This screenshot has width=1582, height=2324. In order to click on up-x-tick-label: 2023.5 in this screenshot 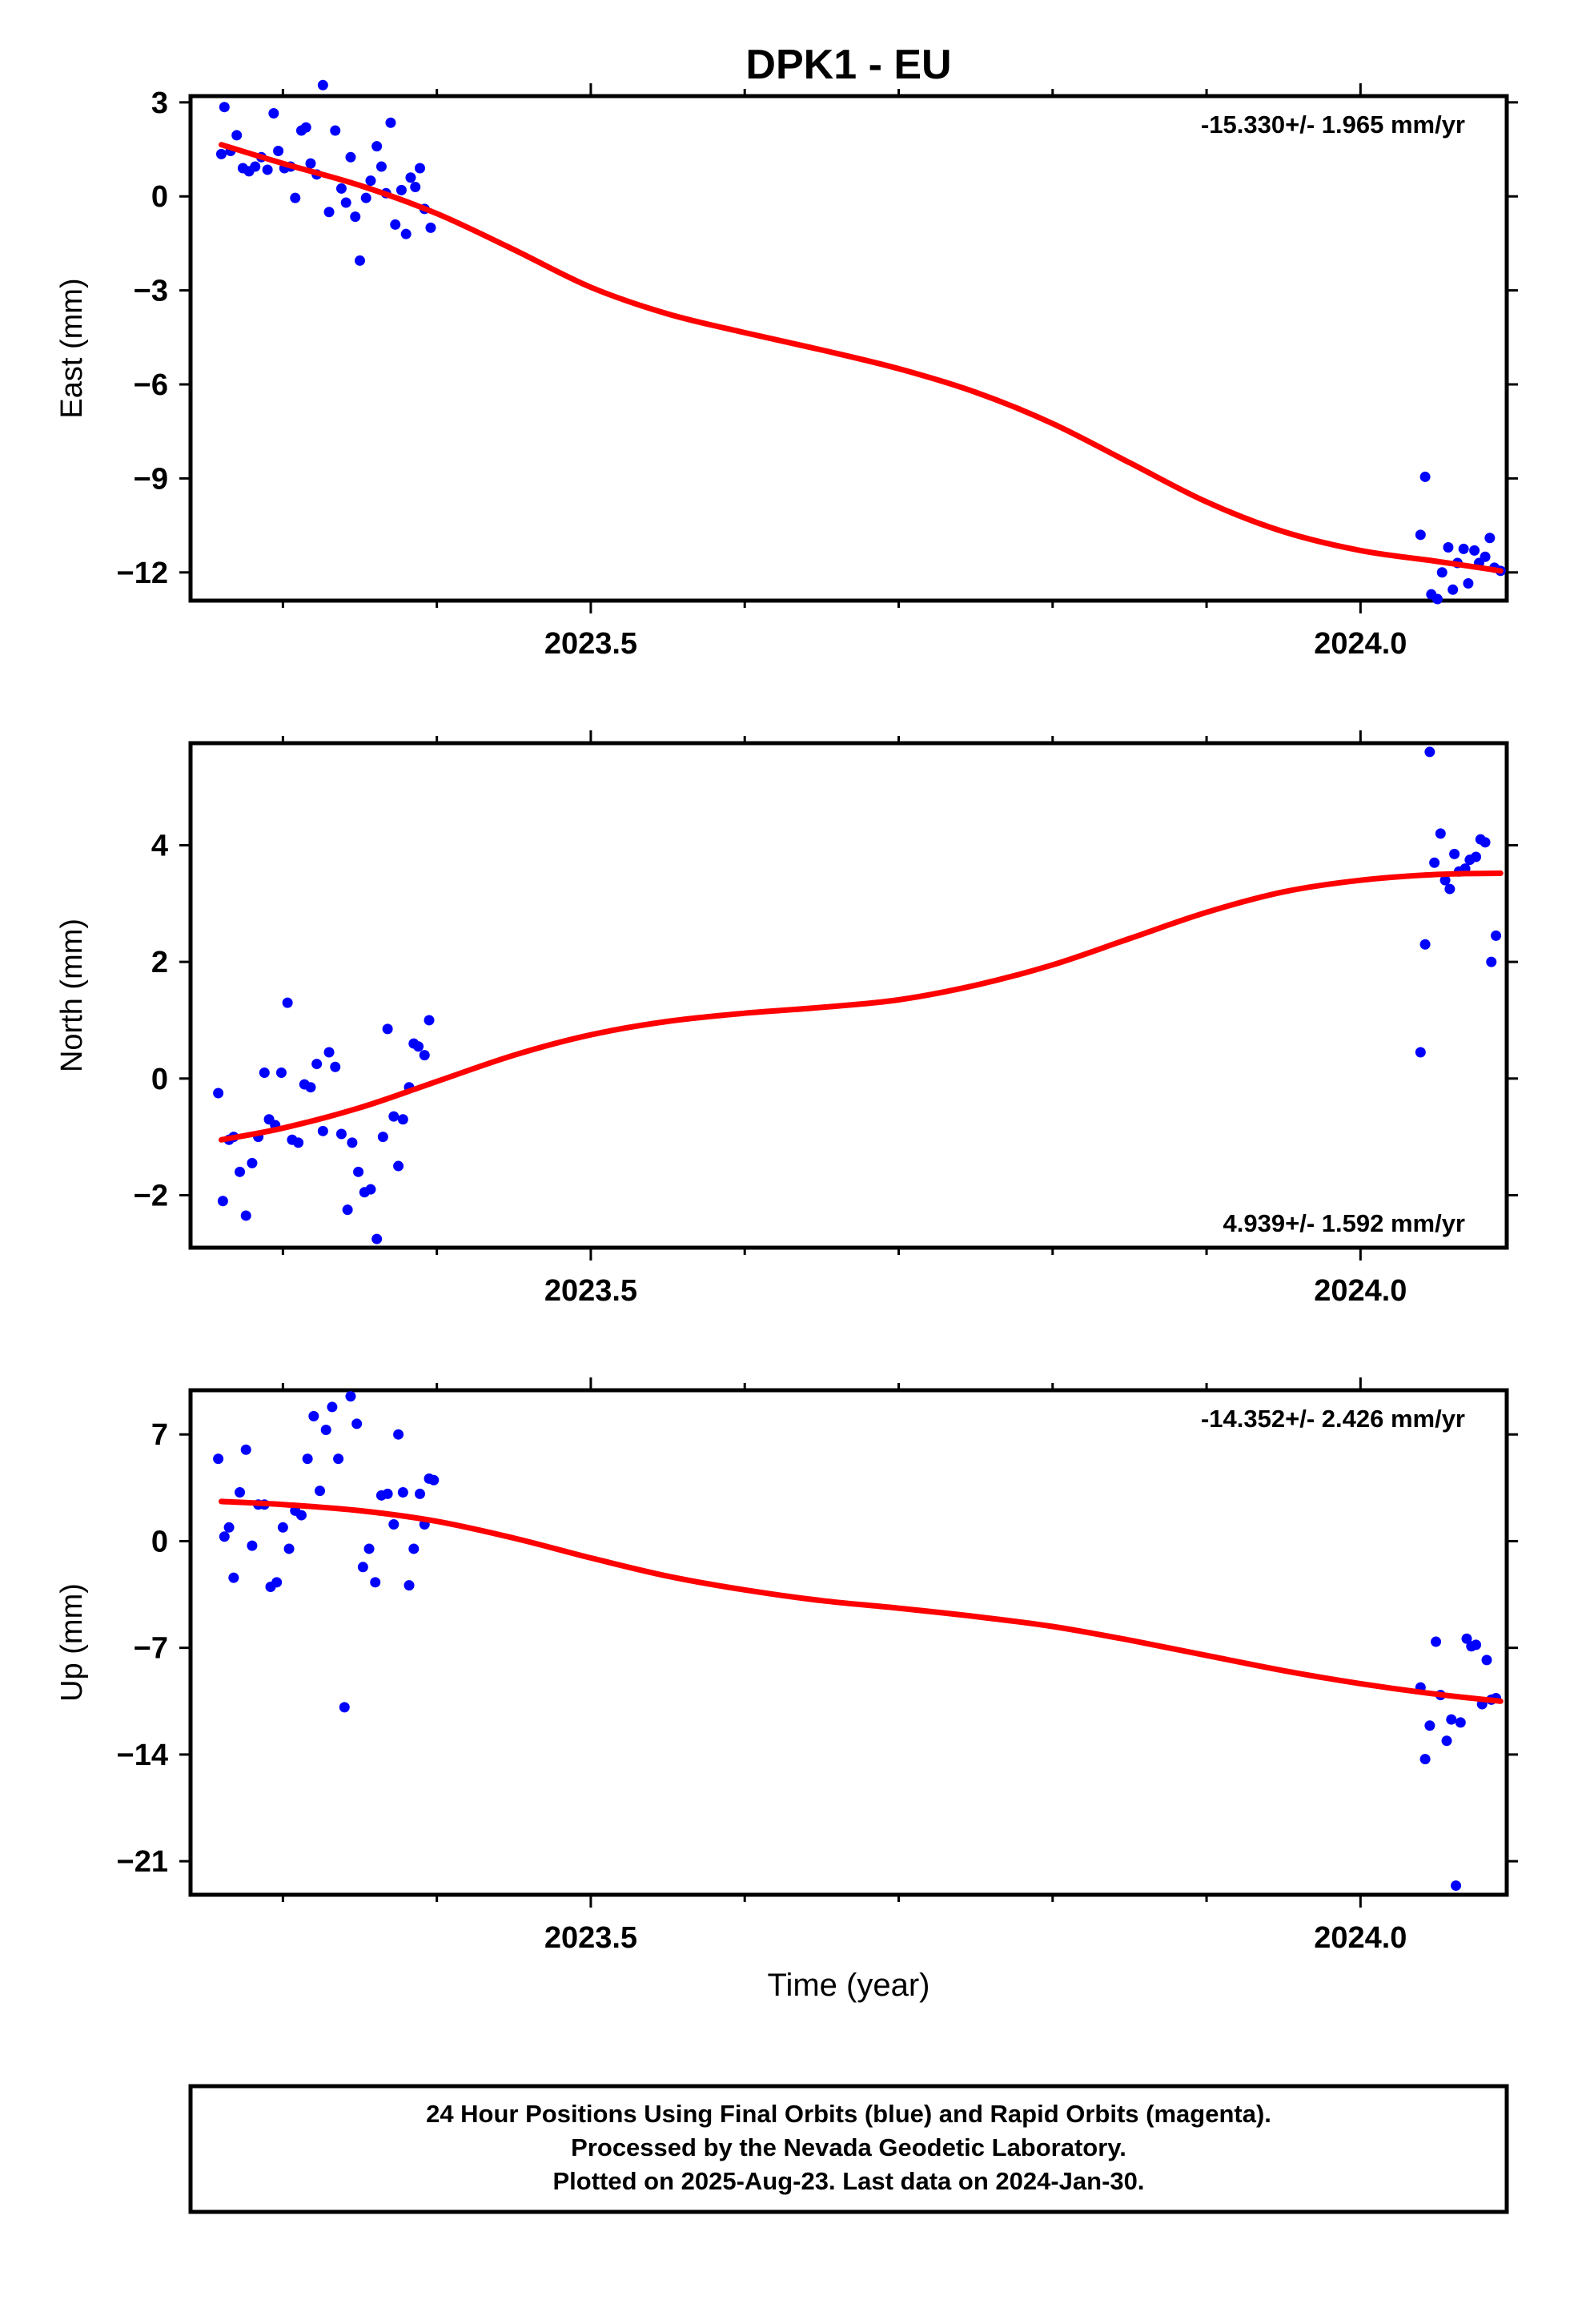, I will do `click(590, 1938)`.